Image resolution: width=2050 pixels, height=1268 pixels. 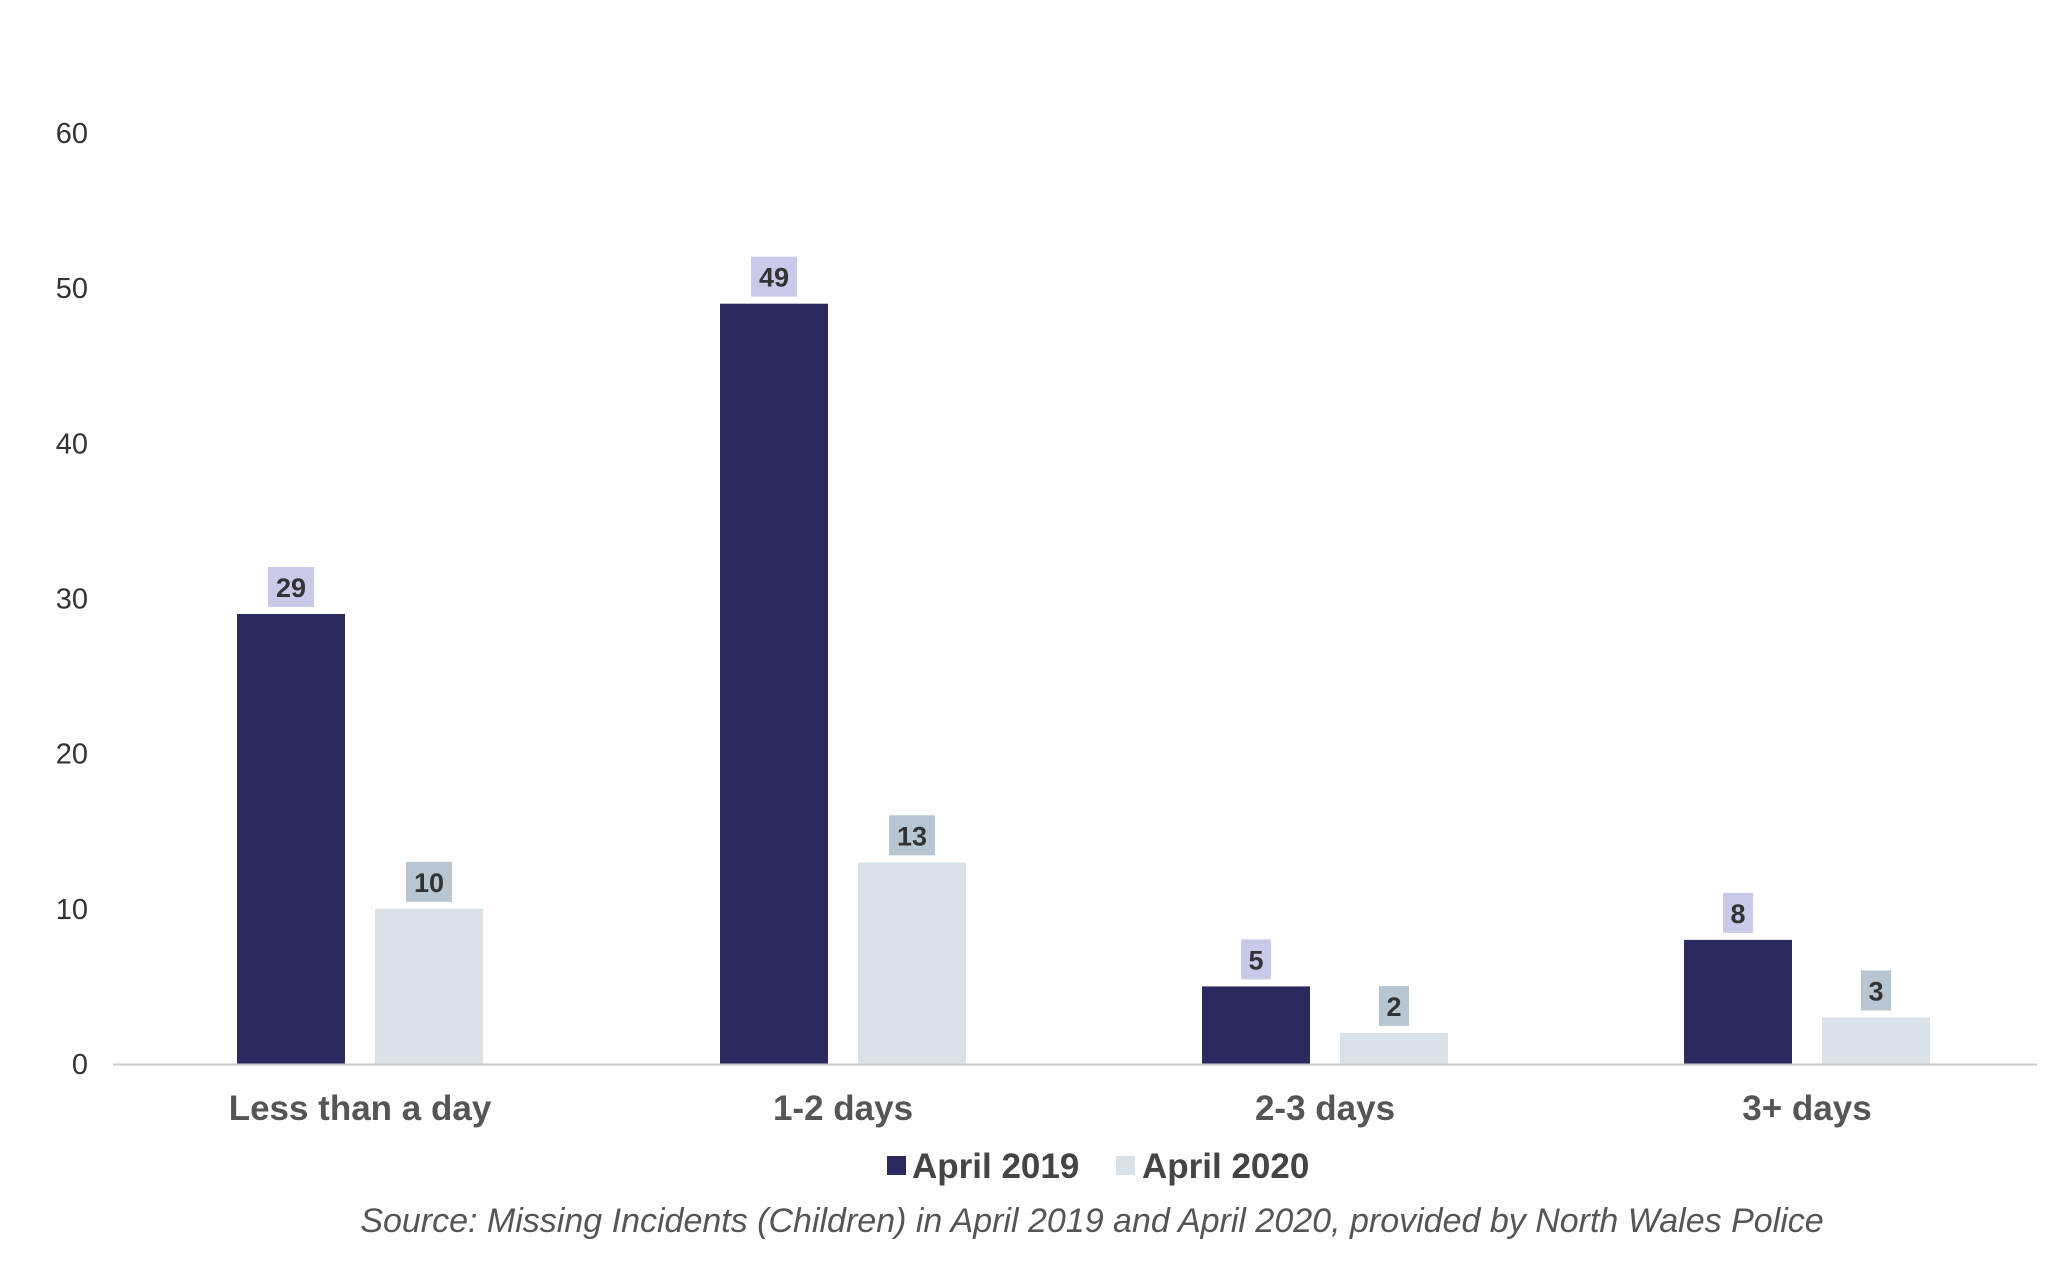 I want to click on data-label: 13, so click(x=912, y=836).